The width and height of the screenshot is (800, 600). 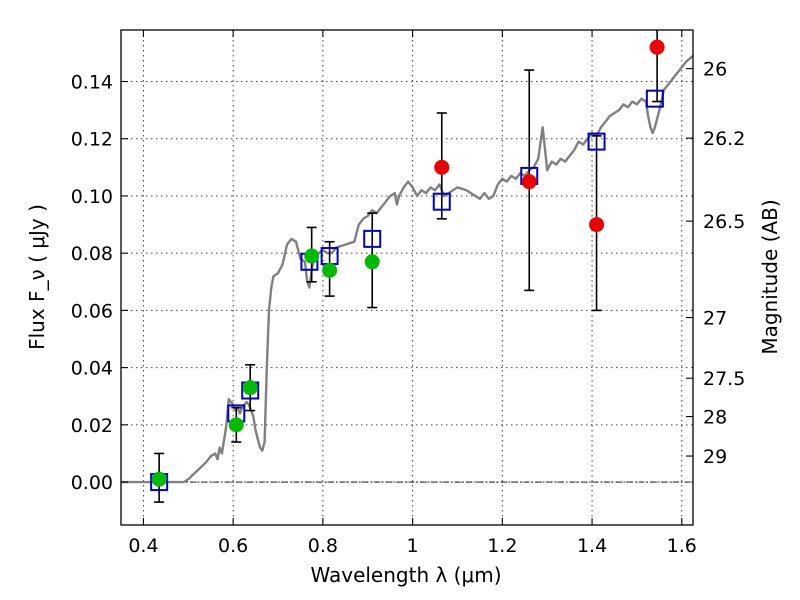 What do you see at coordinates (92, 83) in the screenshot?
I see `y-tick-label: 0.14` at bounding box center [92, 83].